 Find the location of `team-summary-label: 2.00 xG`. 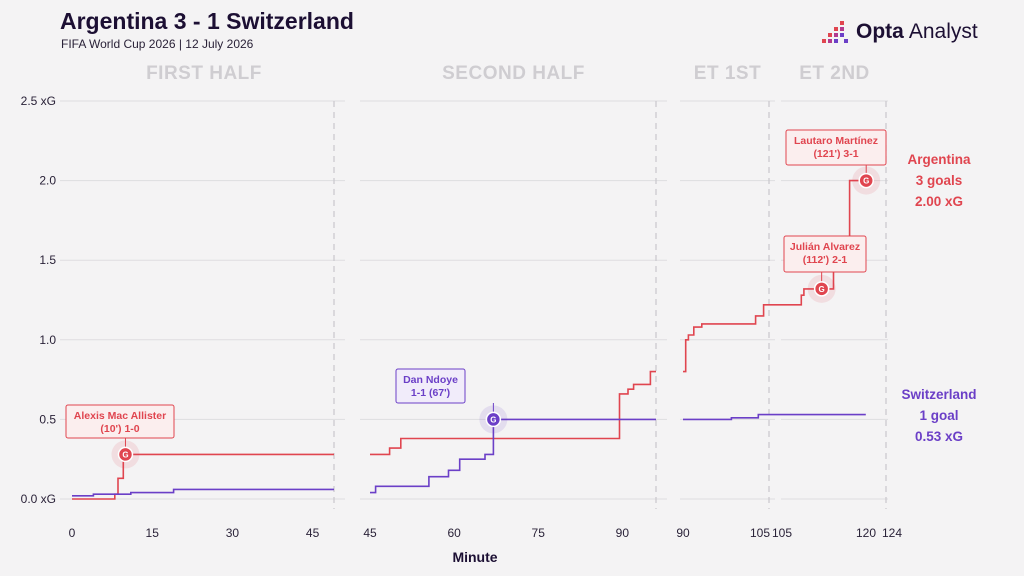

team-summary-label: 2.00 xG is located at coordinates (939, 201).